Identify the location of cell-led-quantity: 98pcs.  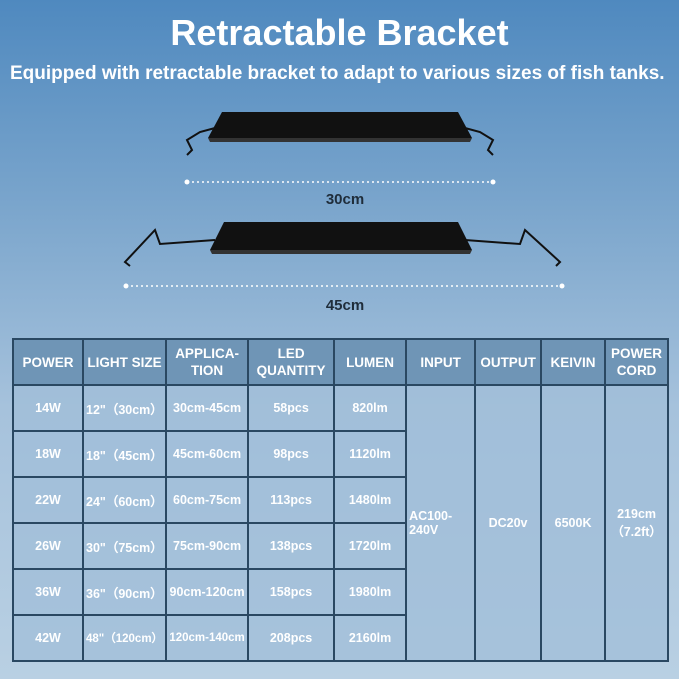
(291, 454).